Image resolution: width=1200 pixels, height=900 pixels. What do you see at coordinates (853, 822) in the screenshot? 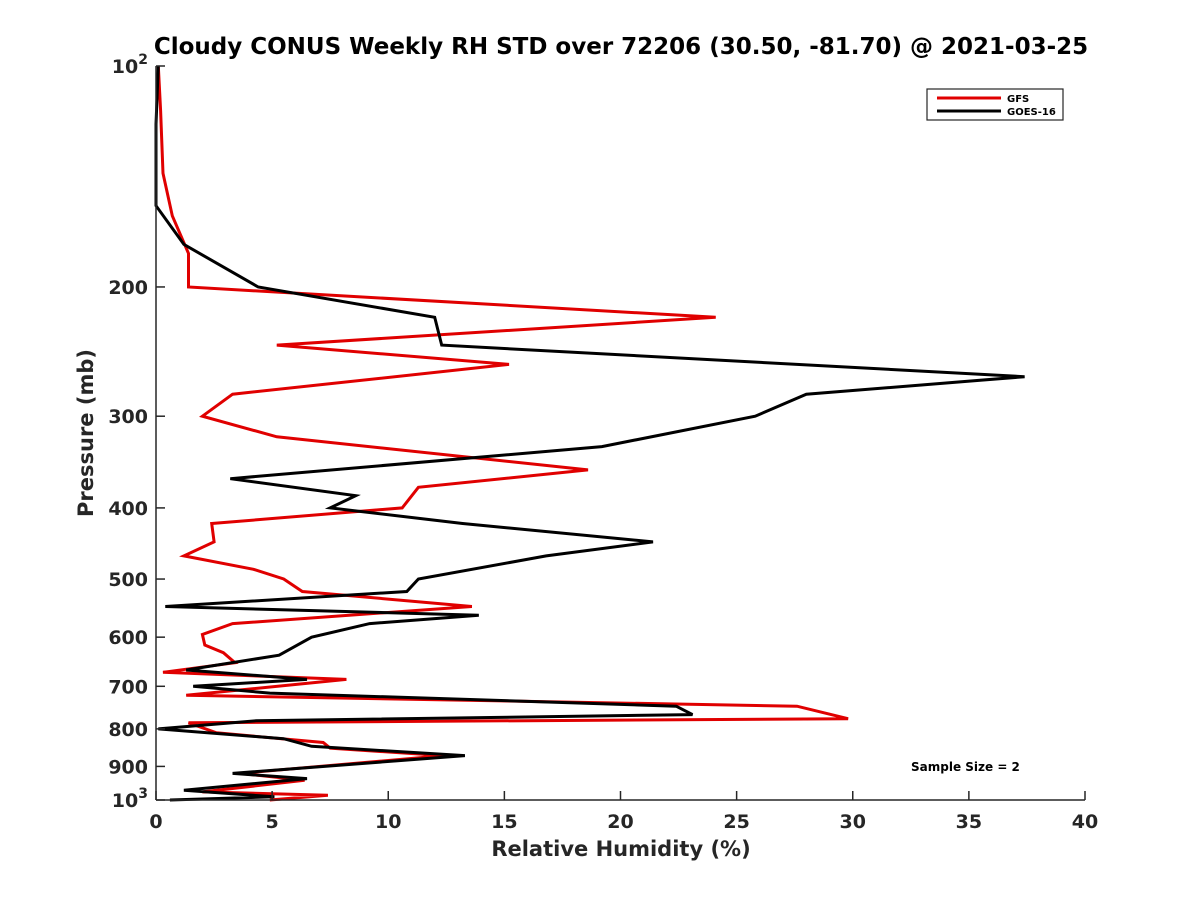
I see `x-tick-label: 30` at bounding box center [853, 822].